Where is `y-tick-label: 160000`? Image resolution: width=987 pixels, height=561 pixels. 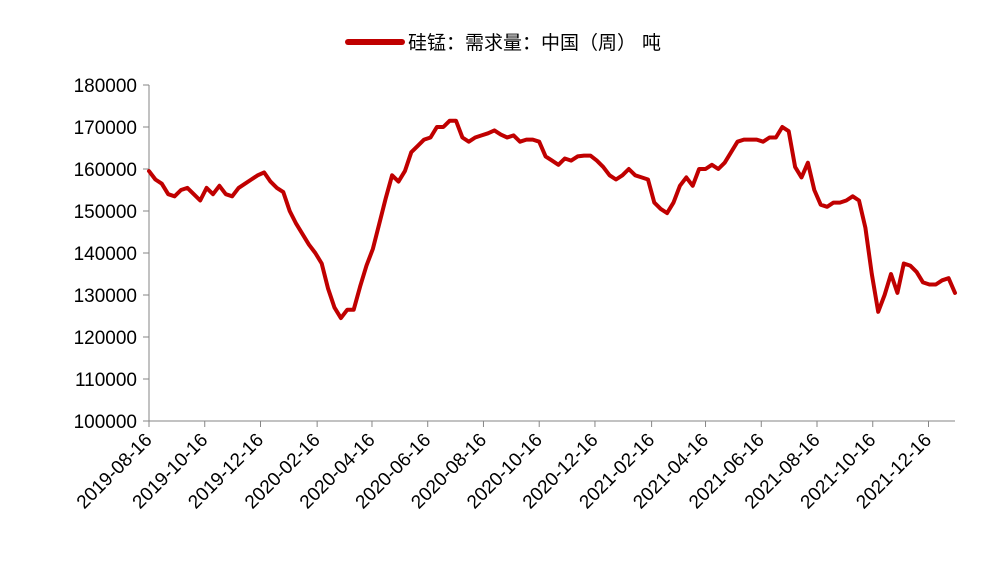
y-tick-label: 160000 is located at coordinates (105, 170).